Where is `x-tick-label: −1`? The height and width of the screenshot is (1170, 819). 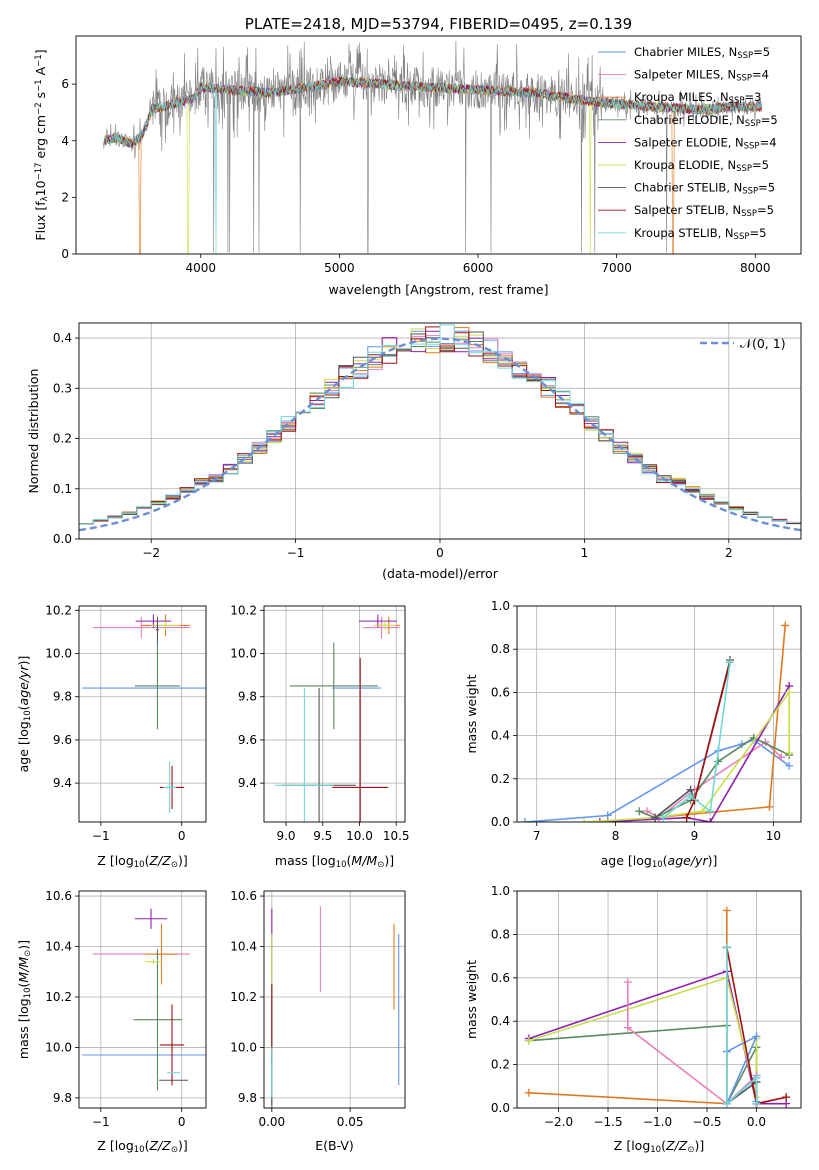
x-tick-label: −1 is located at coordinates (101, 836).